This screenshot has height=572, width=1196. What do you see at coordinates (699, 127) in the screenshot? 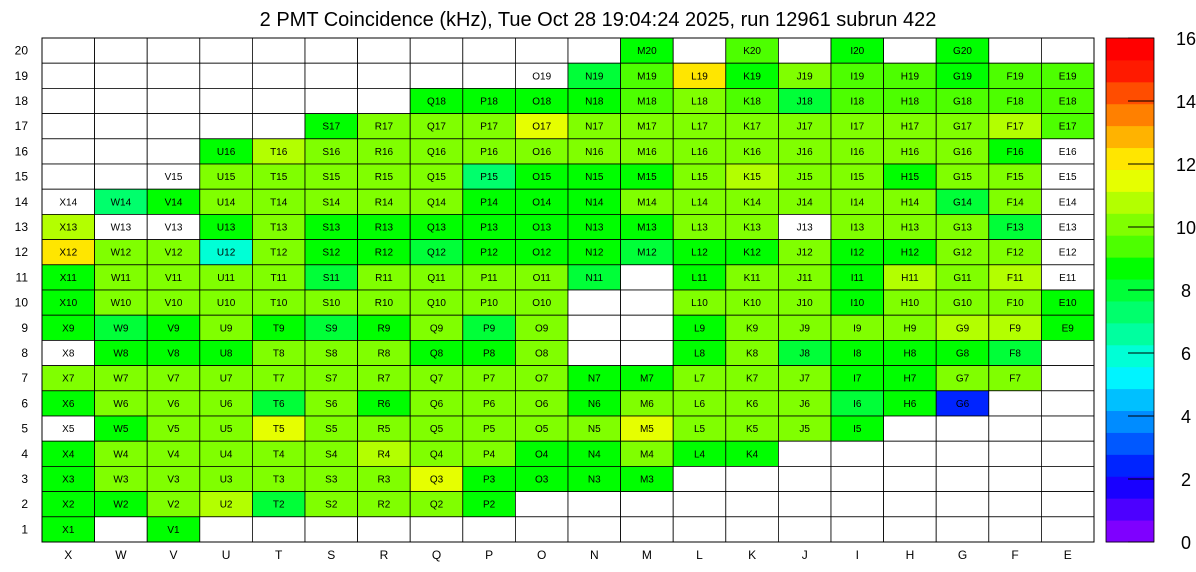
I see `cell-label: L17` at bounding box center [699, 127].